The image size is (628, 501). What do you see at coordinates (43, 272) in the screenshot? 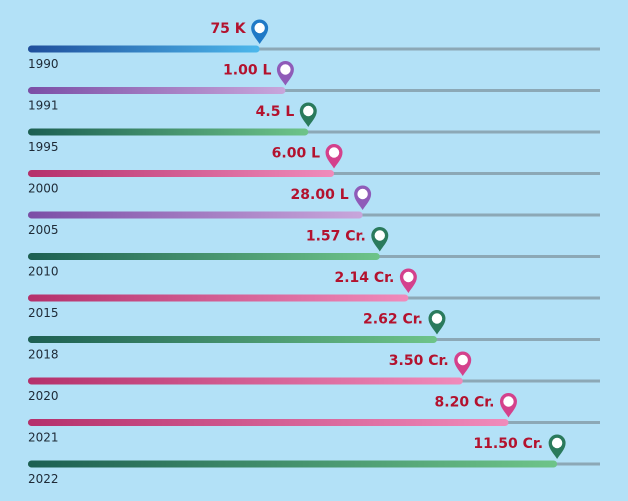
I see `year-label: 2010` at bounding box center [43, 272].